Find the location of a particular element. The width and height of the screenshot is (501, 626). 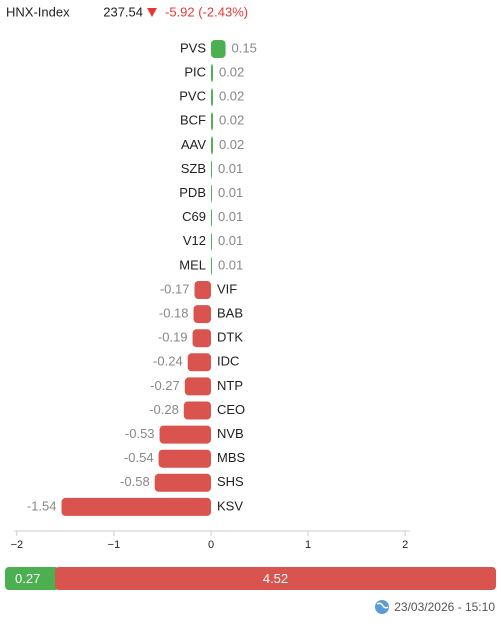

value-label: -0.58 is located at coordinates (135, 481).